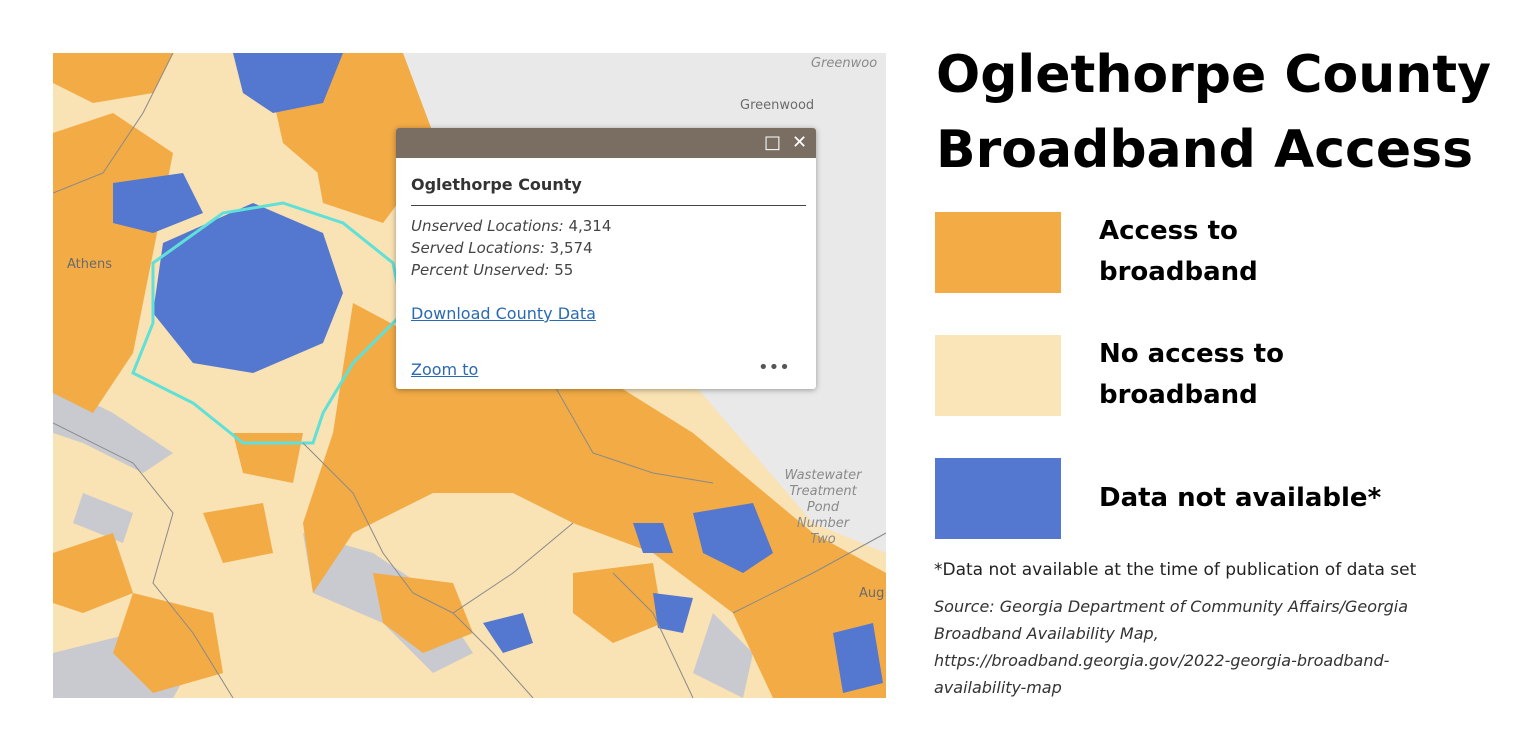 This screenshot has height=754, width=1523. What do you see at coordinates (606, 143) in the screenshot?
I see `popup-header: □ ✕` at bounding box center [606, 143].